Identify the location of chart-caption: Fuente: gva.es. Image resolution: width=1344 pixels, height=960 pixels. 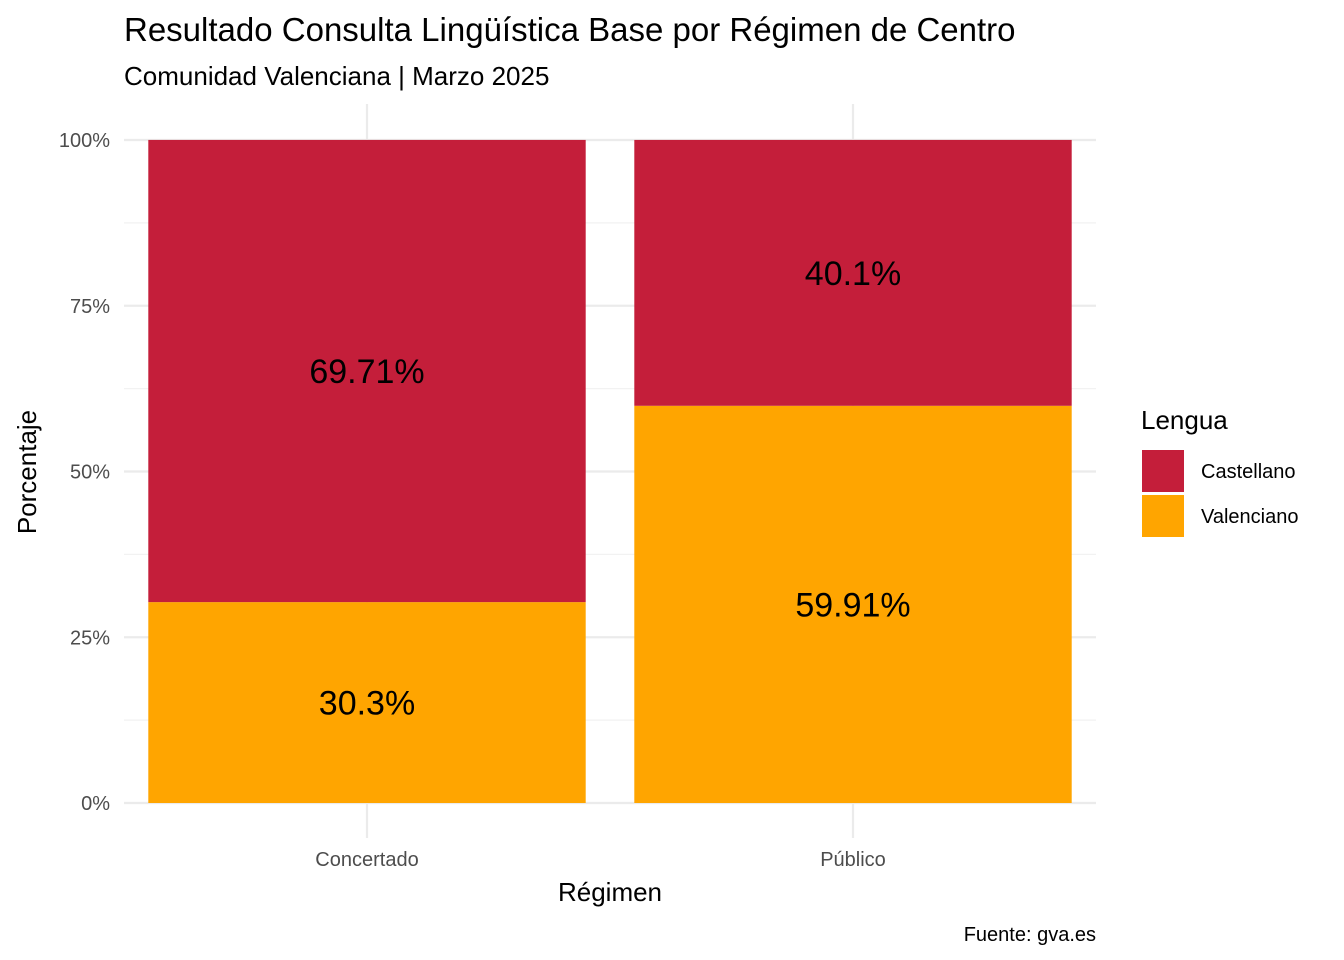
(1030, 935).